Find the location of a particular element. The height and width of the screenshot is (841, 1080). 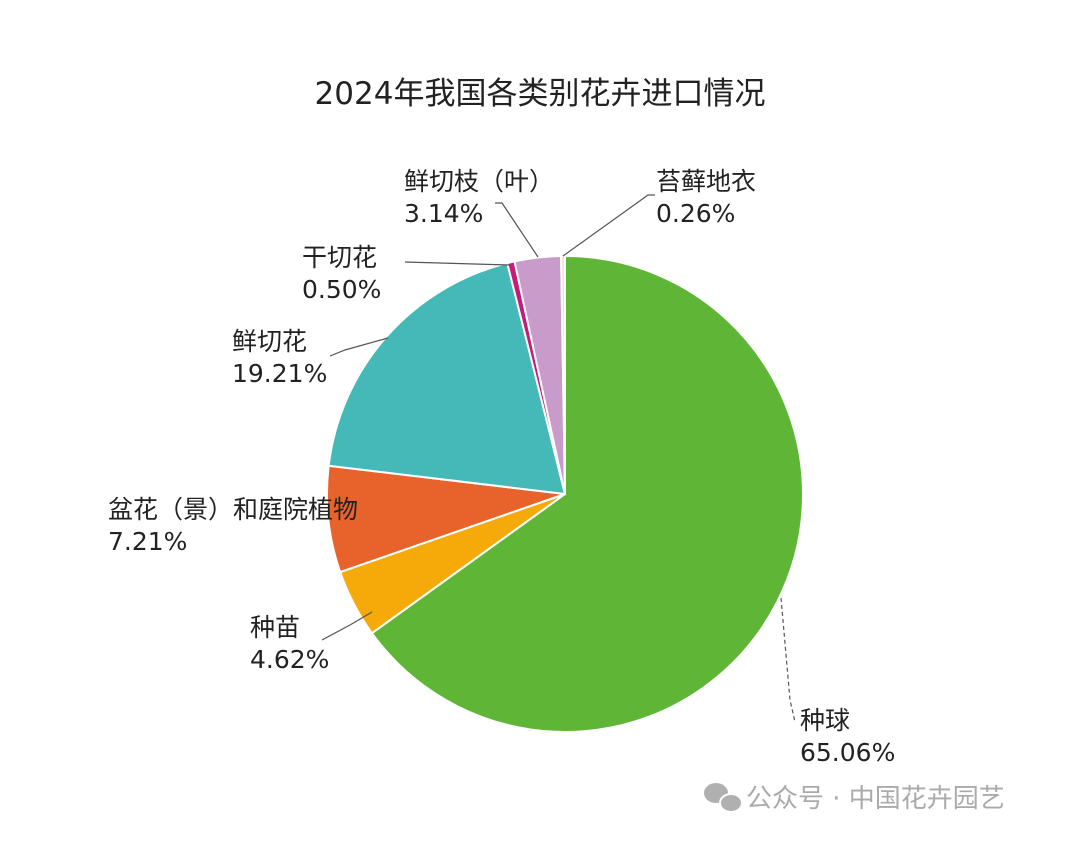

slice-label: 鲜切花 is located at coordinates (269, 341).